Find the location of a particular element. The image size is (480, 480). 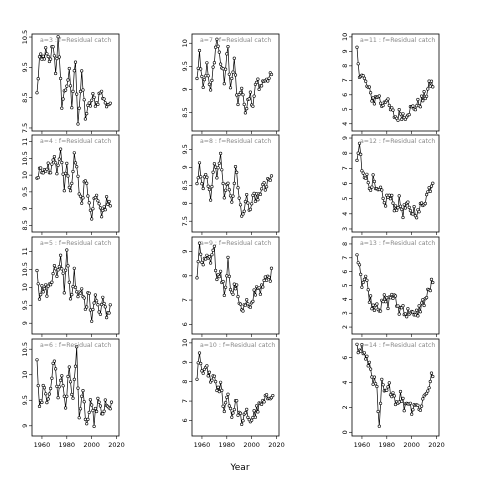

panel-5: 3 4 5 6 7 8 9 a=12 : f=Residual catch is located at coordinates (390, 184).